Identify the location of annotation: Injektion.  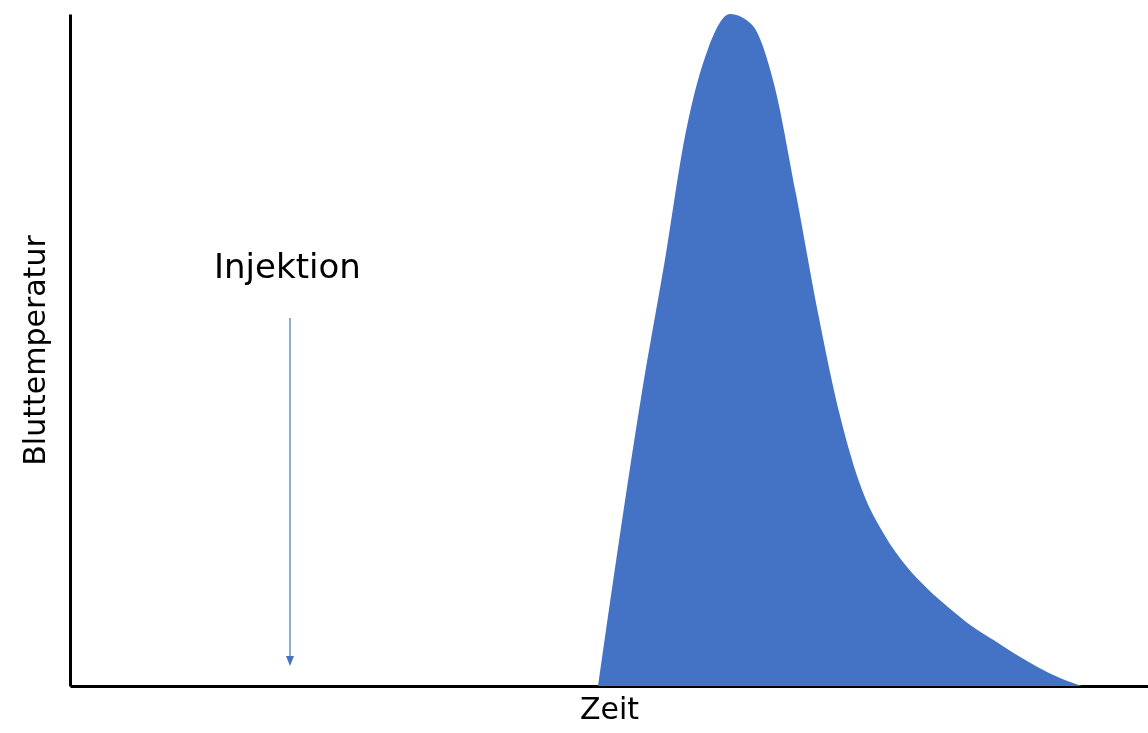
(287, 266).